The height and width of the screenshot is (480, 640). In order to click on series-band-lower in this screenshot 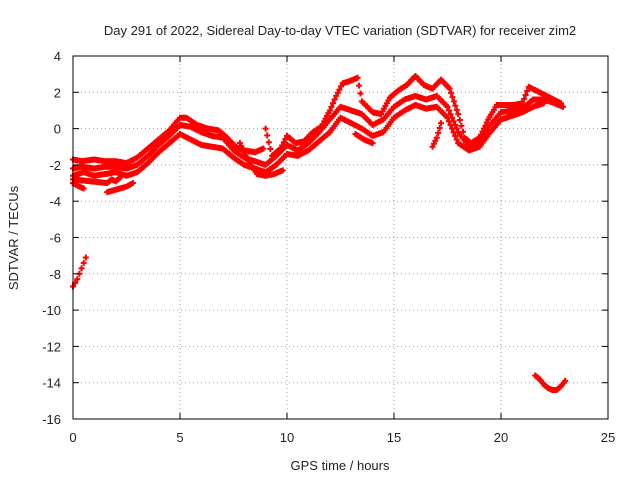, I will do `click(308, 139)`.